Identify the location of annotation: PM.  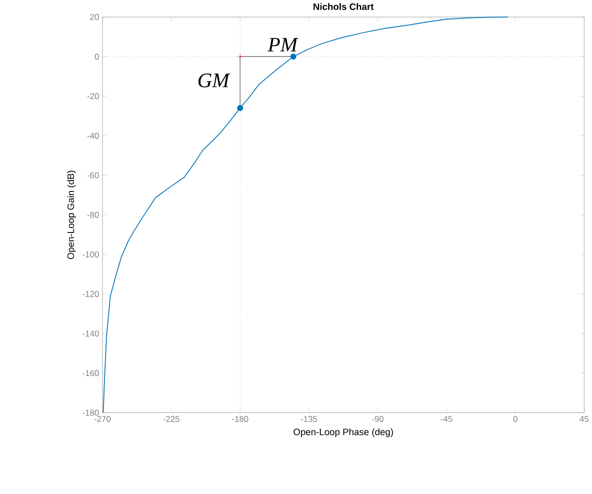
(283, 45).